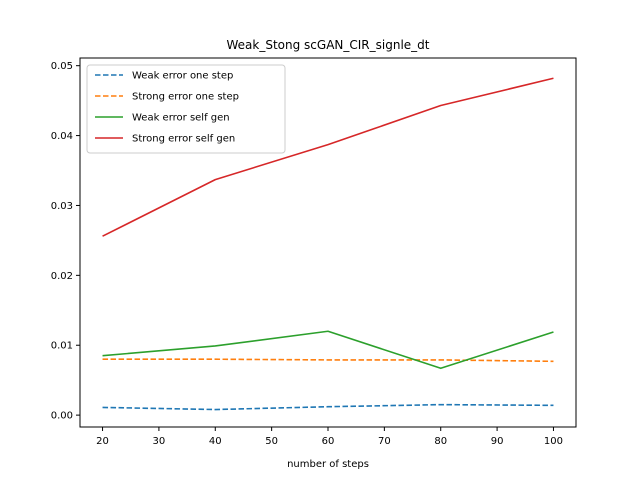 Image resolution: width=640 pixels, height=480 pixels. Describe the element at coordinates (62, 66) in the screenshot. I see `y-tick-label: 0.05` at that location.